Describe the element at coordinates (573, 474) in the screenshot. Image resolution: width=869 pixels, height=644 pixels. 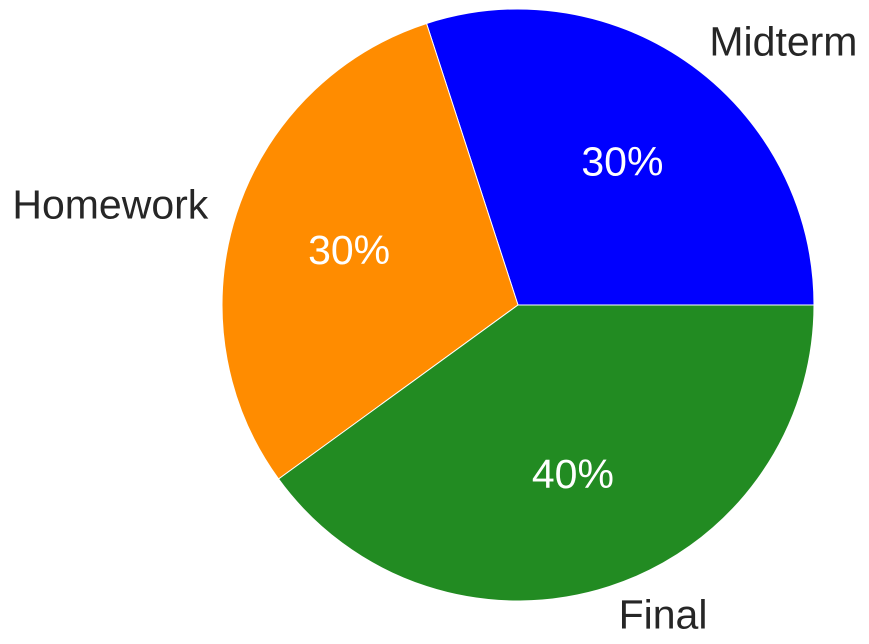
I see `pie-value-label-final: 40%` at that location.